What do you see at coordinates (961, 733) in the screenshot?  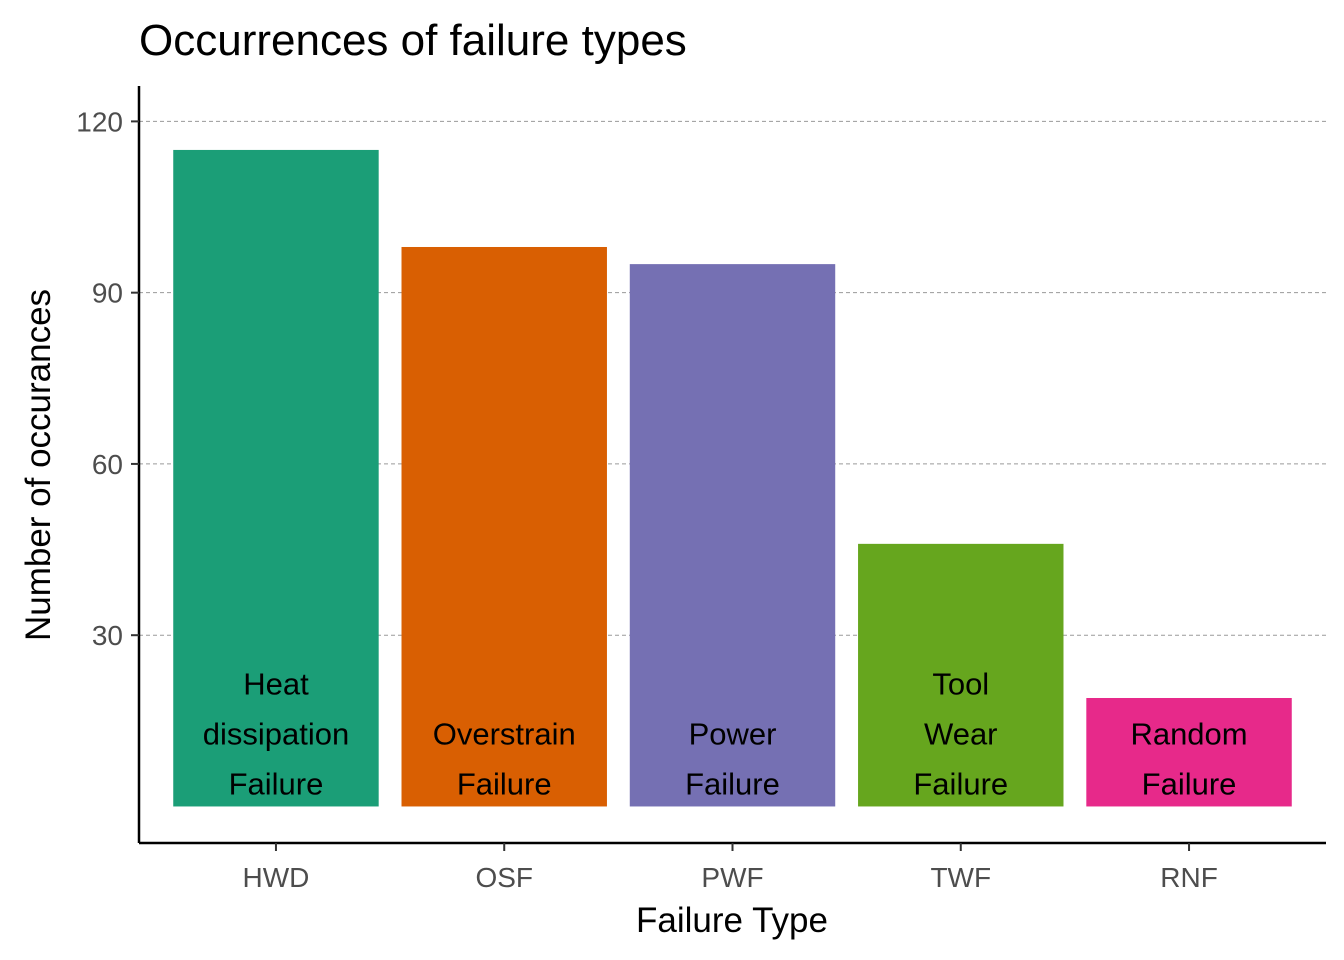 I see `bar-label: Wear` at bounding box center [961, 733].